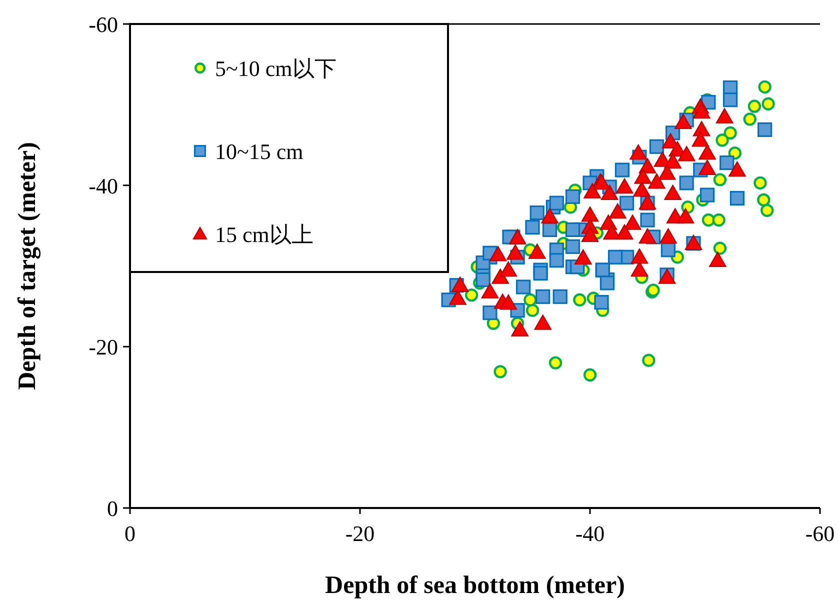 The width and height of the screenshot is (839, 605). I want to click on x-tick-label: 0, so click(130, 533).